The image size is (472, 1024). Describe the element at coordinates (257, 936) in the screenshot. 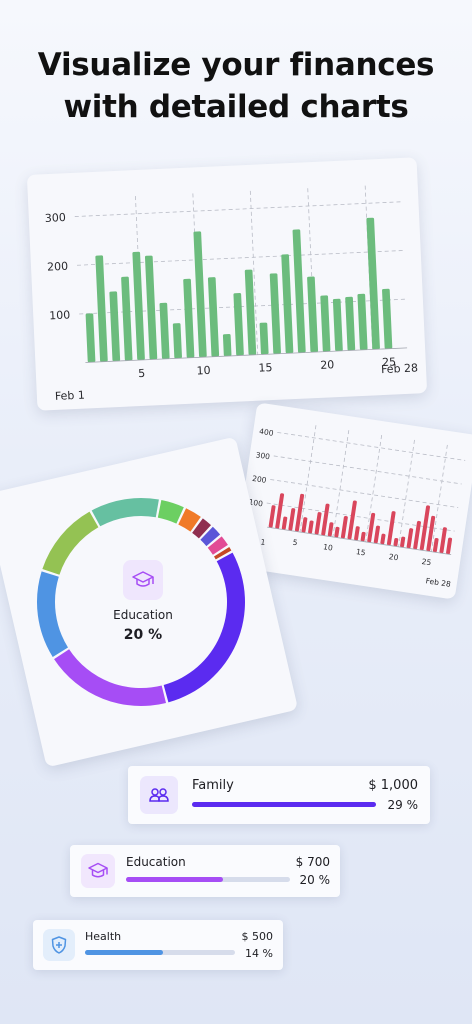

I see `category-amount: $ 500` at that location.